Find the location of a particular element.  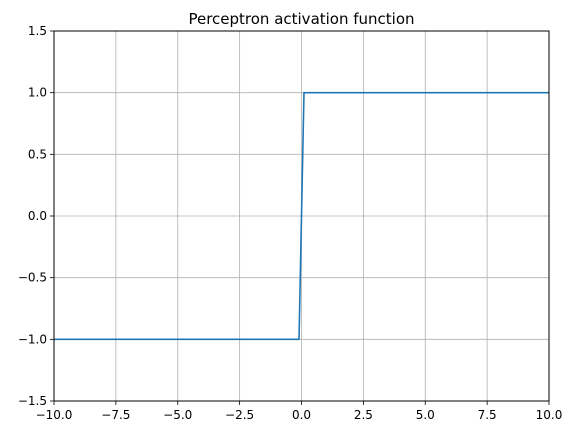

x-tick-label: 0.0 is located at coordinates (301, 415).